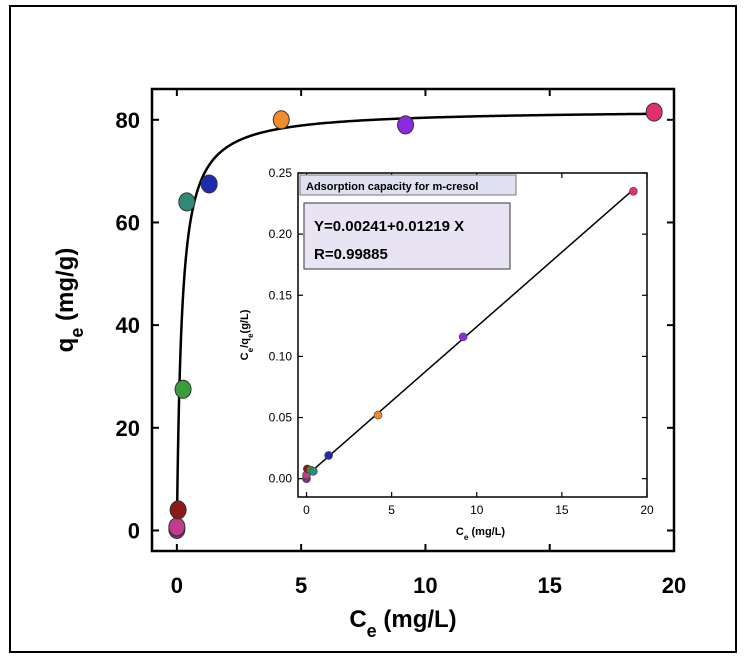 This screenshot has height=659, width=749. What do you see at coordinates (281, 173) in the screenshot?
I see `inset-y-tick-label: 0.25` at bounding box center [281, 173].